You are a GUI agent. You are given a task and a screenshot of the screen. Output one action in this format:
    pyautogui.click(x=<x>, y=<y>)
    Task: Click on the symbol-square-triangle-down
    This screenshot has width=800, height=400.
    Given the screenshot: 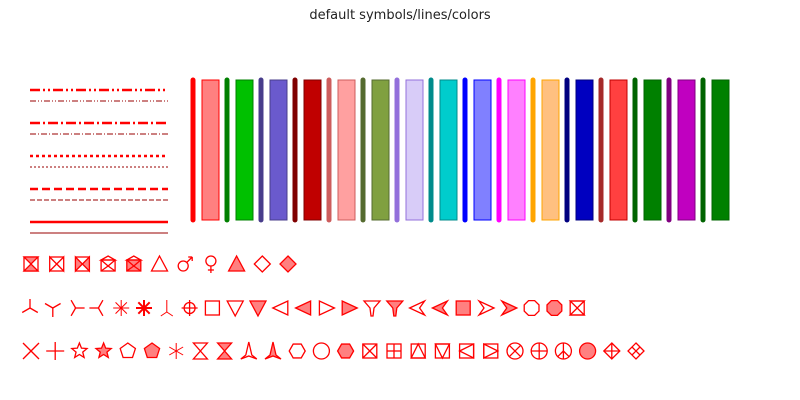 What is the action you would take?
    pyautogui.click(x=442, y=351)
    